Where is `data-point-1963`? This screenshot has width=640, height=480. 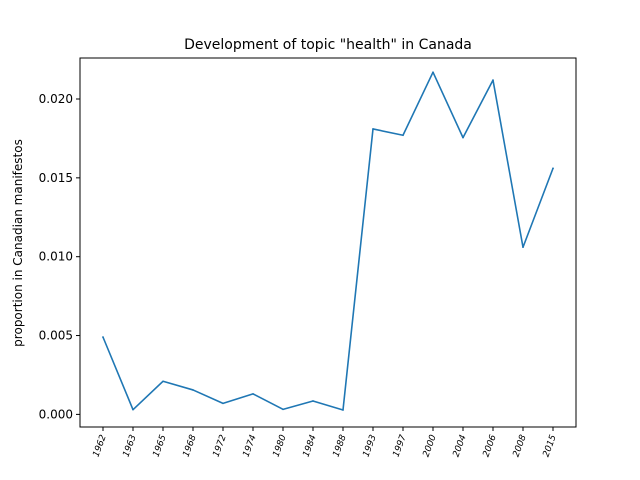 data-point-1963 is located at coordinates (133, 409).